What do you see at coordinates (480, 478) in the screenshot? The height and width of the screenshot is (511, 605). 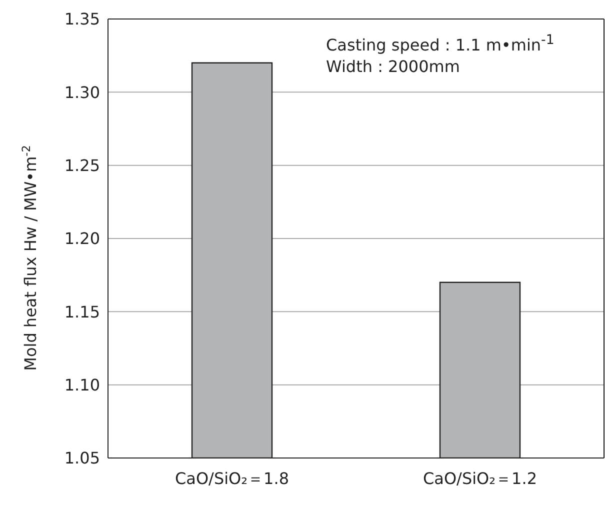 I see `x-tick-label: CaO/SiO₂＝1.2` at bounding box center [480, 478].